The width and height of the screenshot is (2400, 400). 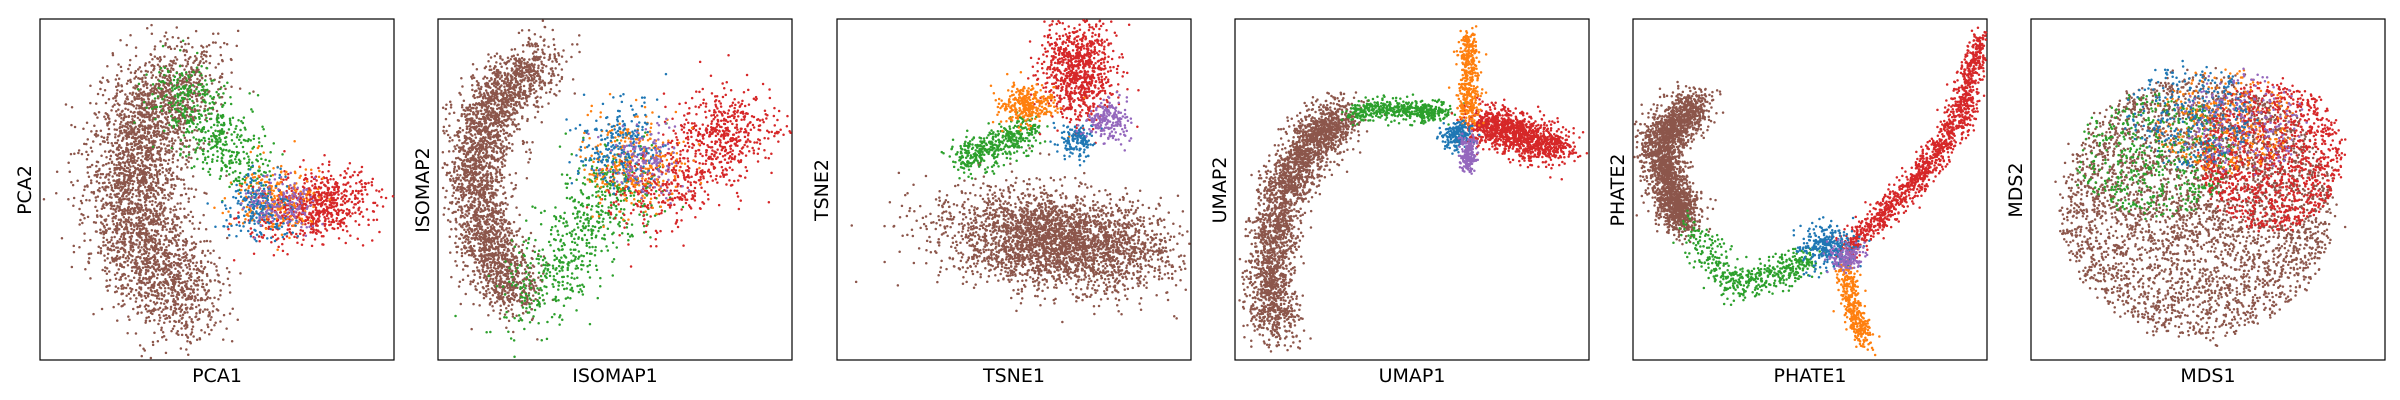 What do you see at coordinates (1618, 190) in the screenshot?
I see `panel-phate-ylabel: PHATE2` at bounding box center [1618, 190].